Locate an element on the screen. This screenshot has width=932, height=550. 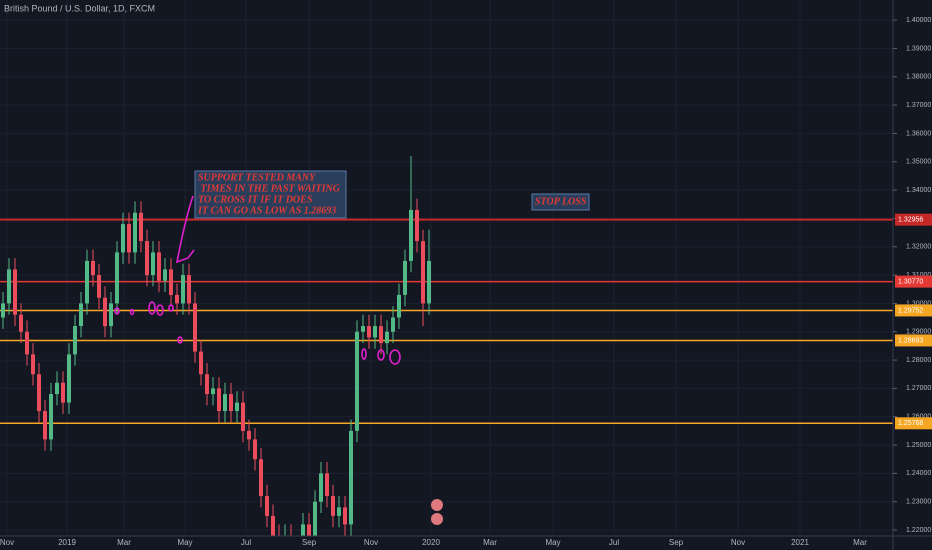
y-tick-label: 1.23000 is located at coordinates (918, 502).